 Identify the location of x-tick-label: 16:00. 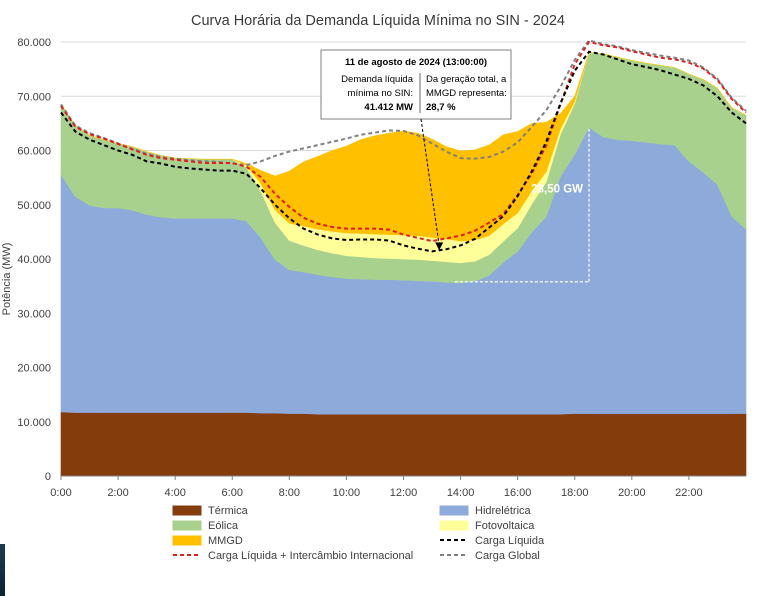
(518, 493).